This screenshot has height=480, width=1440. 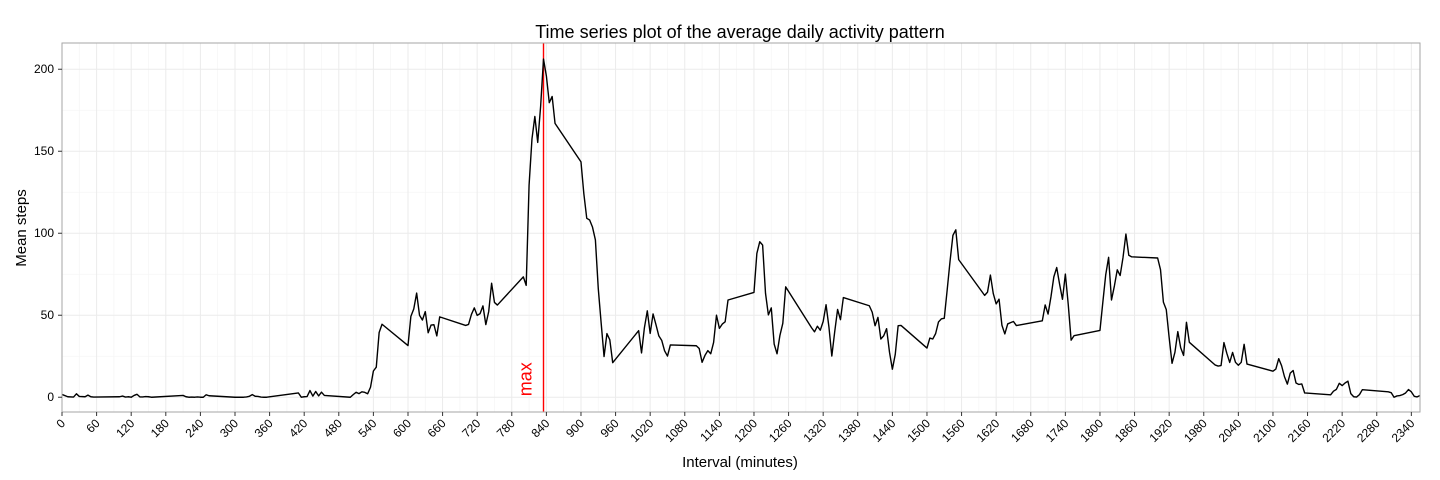 I want to click on x-tick-label: 900, so click(x=575, y=428).